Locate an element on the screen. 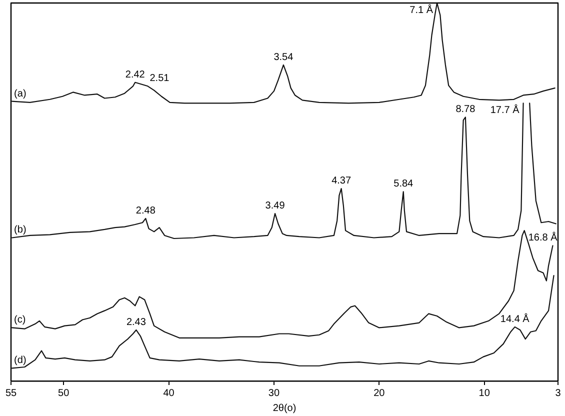 The width and height of the screenshot is (565, 416). x-tick-label: 50 is located at coordinates (64, 393).